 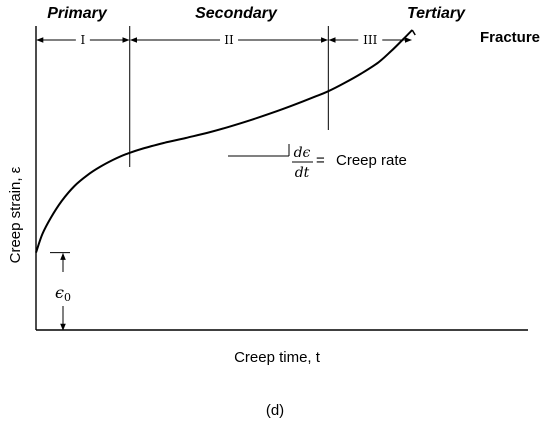 I want to click on stage-name-secondary: Secondary, so click(x=236, y=13).